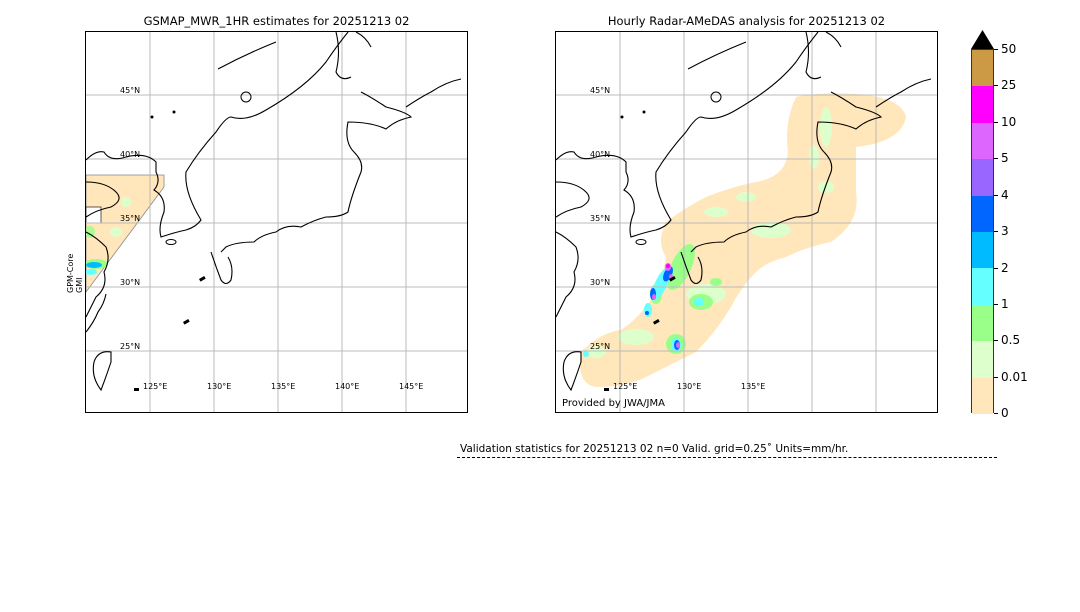 The width and height of the screenshot is (1080, 612). I want to click on left-lat-label-45: 45°N, so click(130, 90).